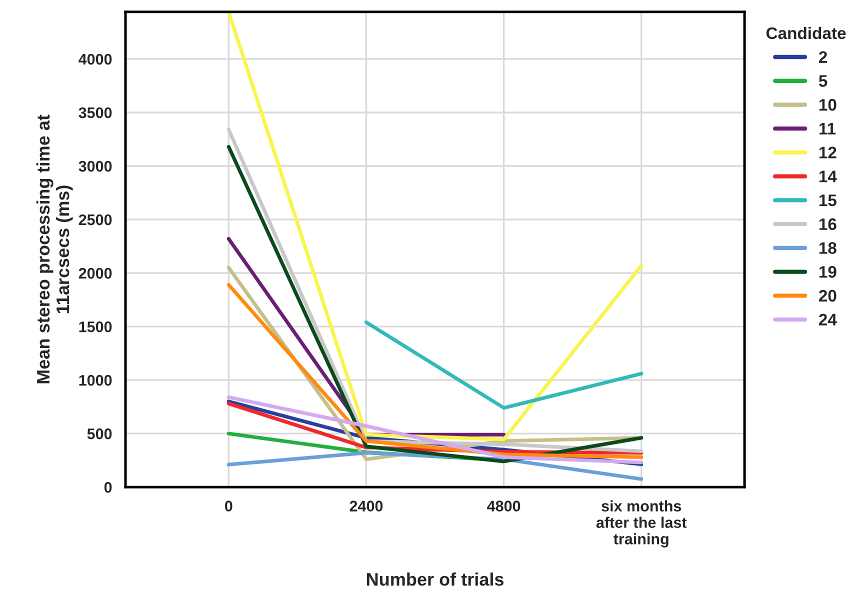 This screenshot has width=848, height=594. Describe the element at coordinates (827, 224) in the screenshot. I see `legend-label: 16` at that location.